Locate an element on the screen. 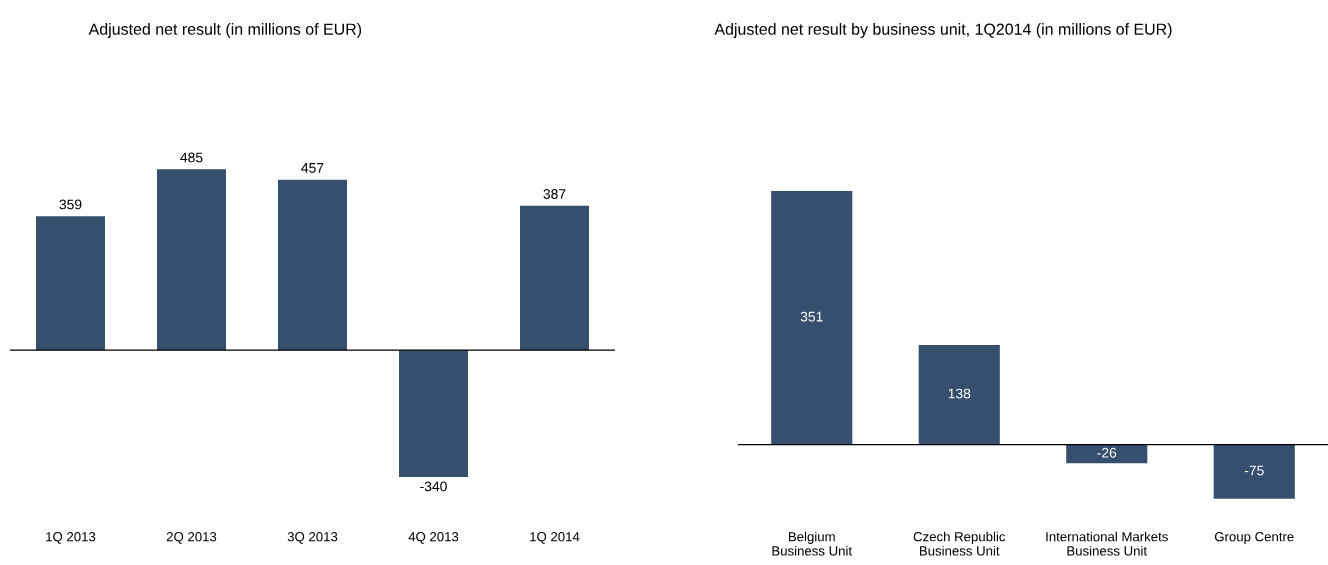 This screenshot has height=565, width=1328. data-label: 351 is located at coordinates (811, 316).